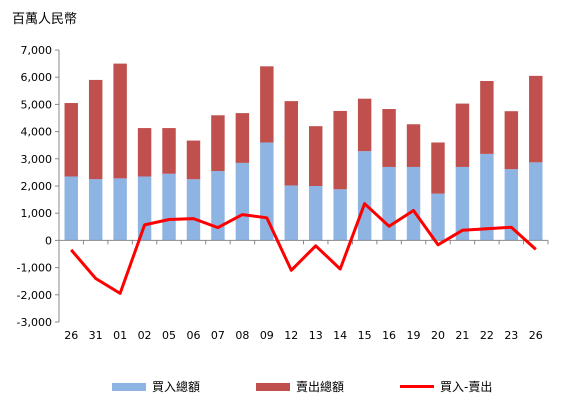 This screenshot has height=415, width=563. Describe the element at coordinates (96, 335) in the screenshot. I see `x-tick-label: 31` at that location.